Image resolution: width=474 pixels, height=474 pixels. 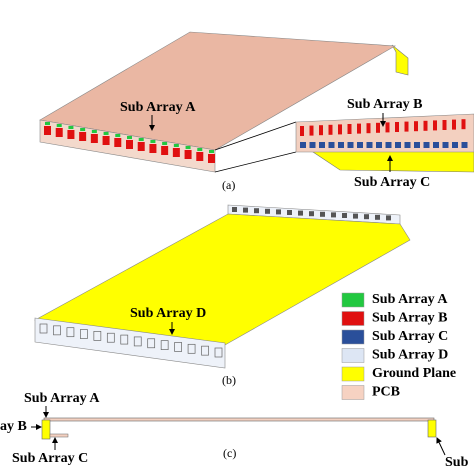 I want to click on annotation: ay B, so click(x=13, y=426).